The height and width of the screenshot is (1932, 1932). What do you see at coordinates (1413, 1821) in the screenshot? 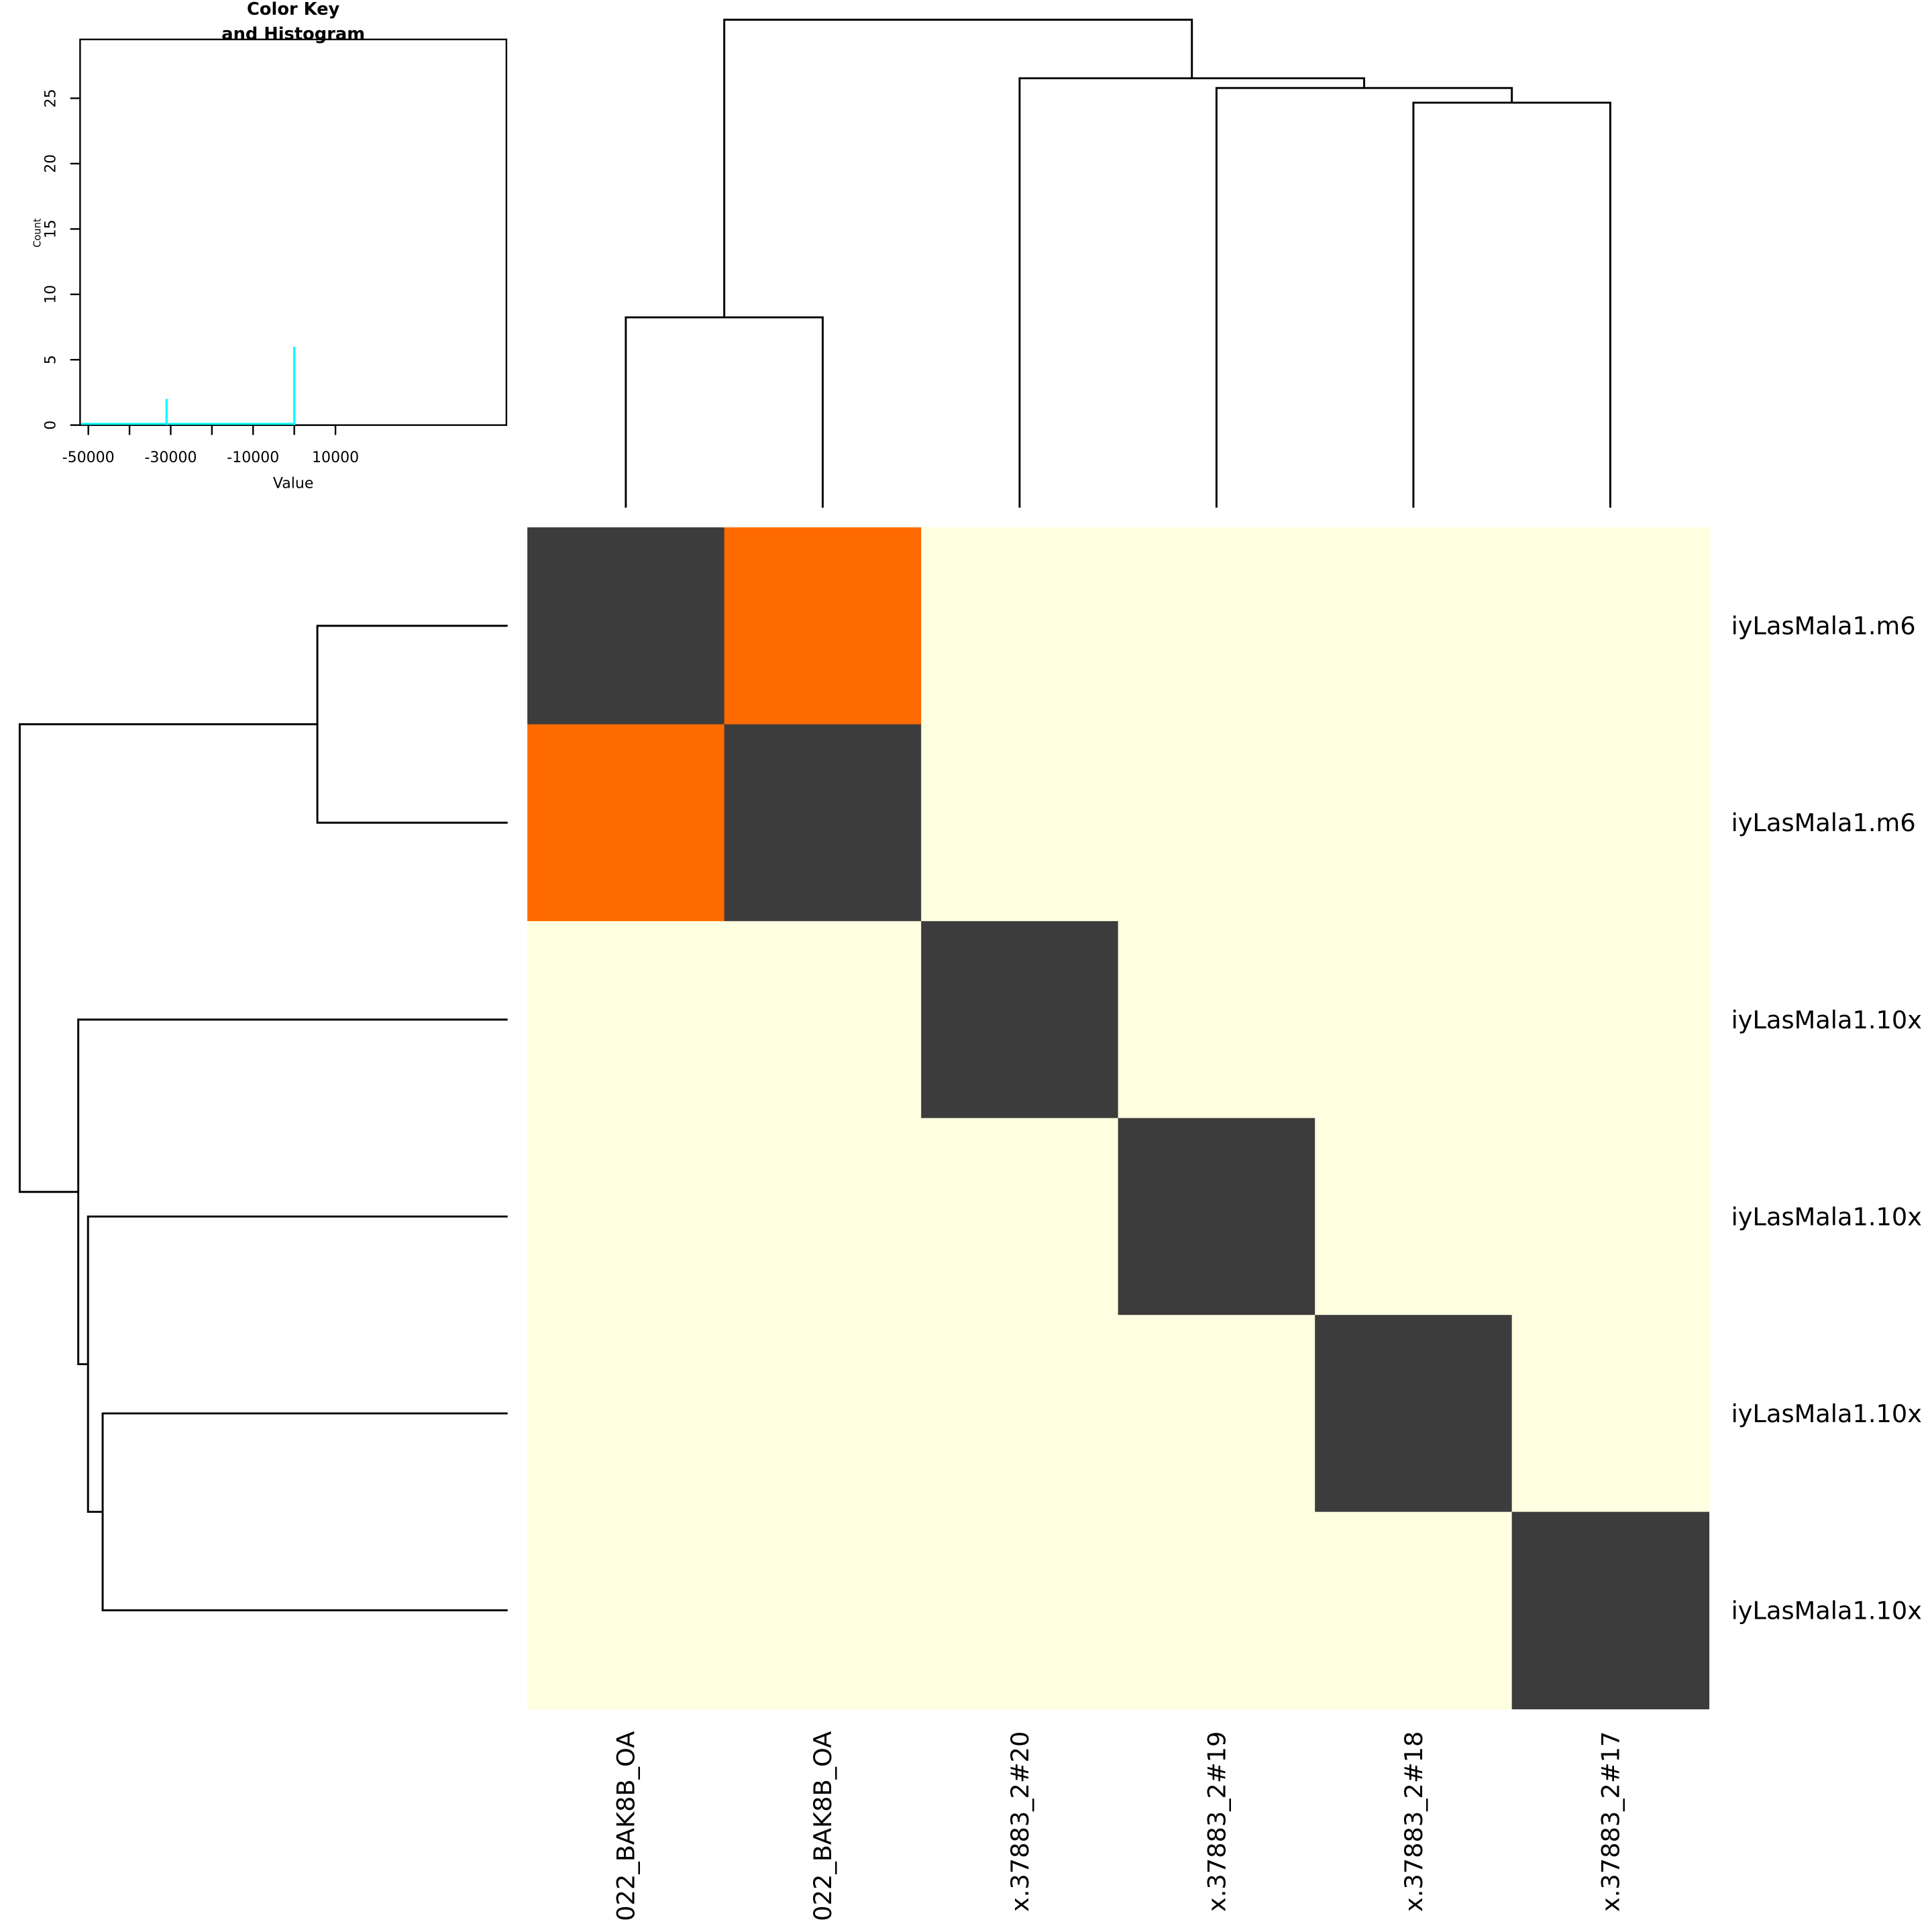
I see `column-label: x.37883_2#18` at bounding box center [1413, 1821].